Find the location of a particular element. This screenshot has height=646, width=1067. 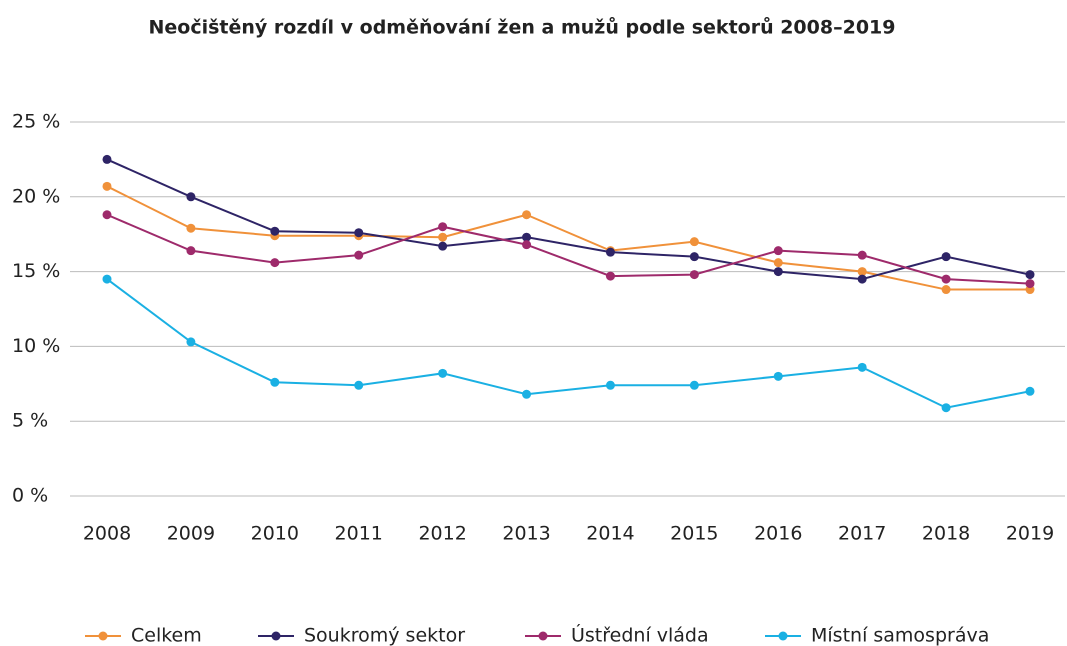

y-tick-label: 5 % is located at coordinates (30, 421).